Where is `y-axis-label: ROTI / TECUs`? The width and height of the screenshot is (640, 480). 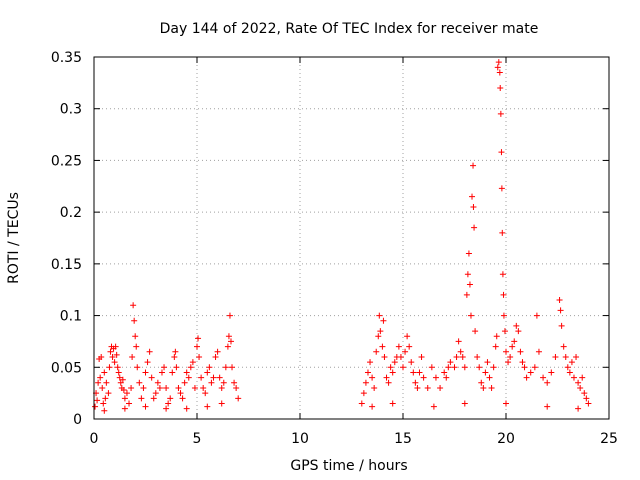
y-axis-label: ROTI / TECUs is located at coordinates (14, 238).